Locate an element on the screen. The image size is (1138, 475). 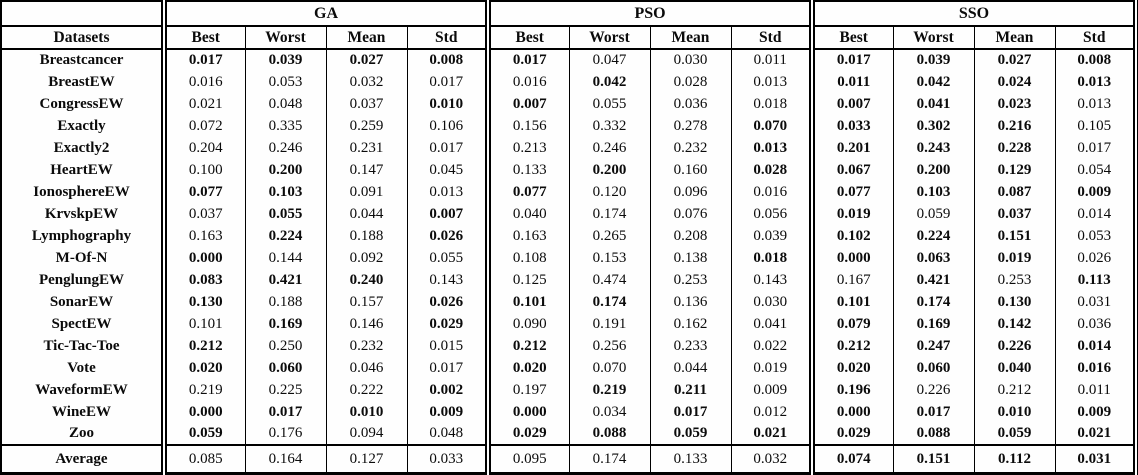
value-cell: 0.037 is located at coordinates (1014, 214).